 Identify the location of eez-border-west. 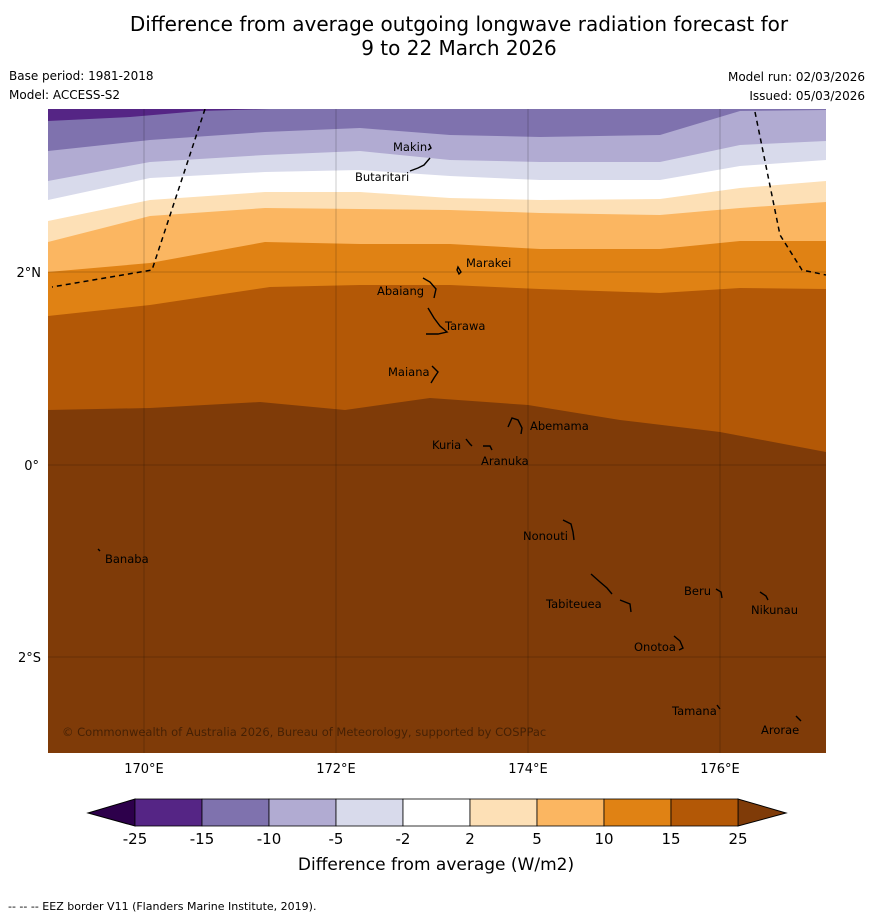
(128, 198).